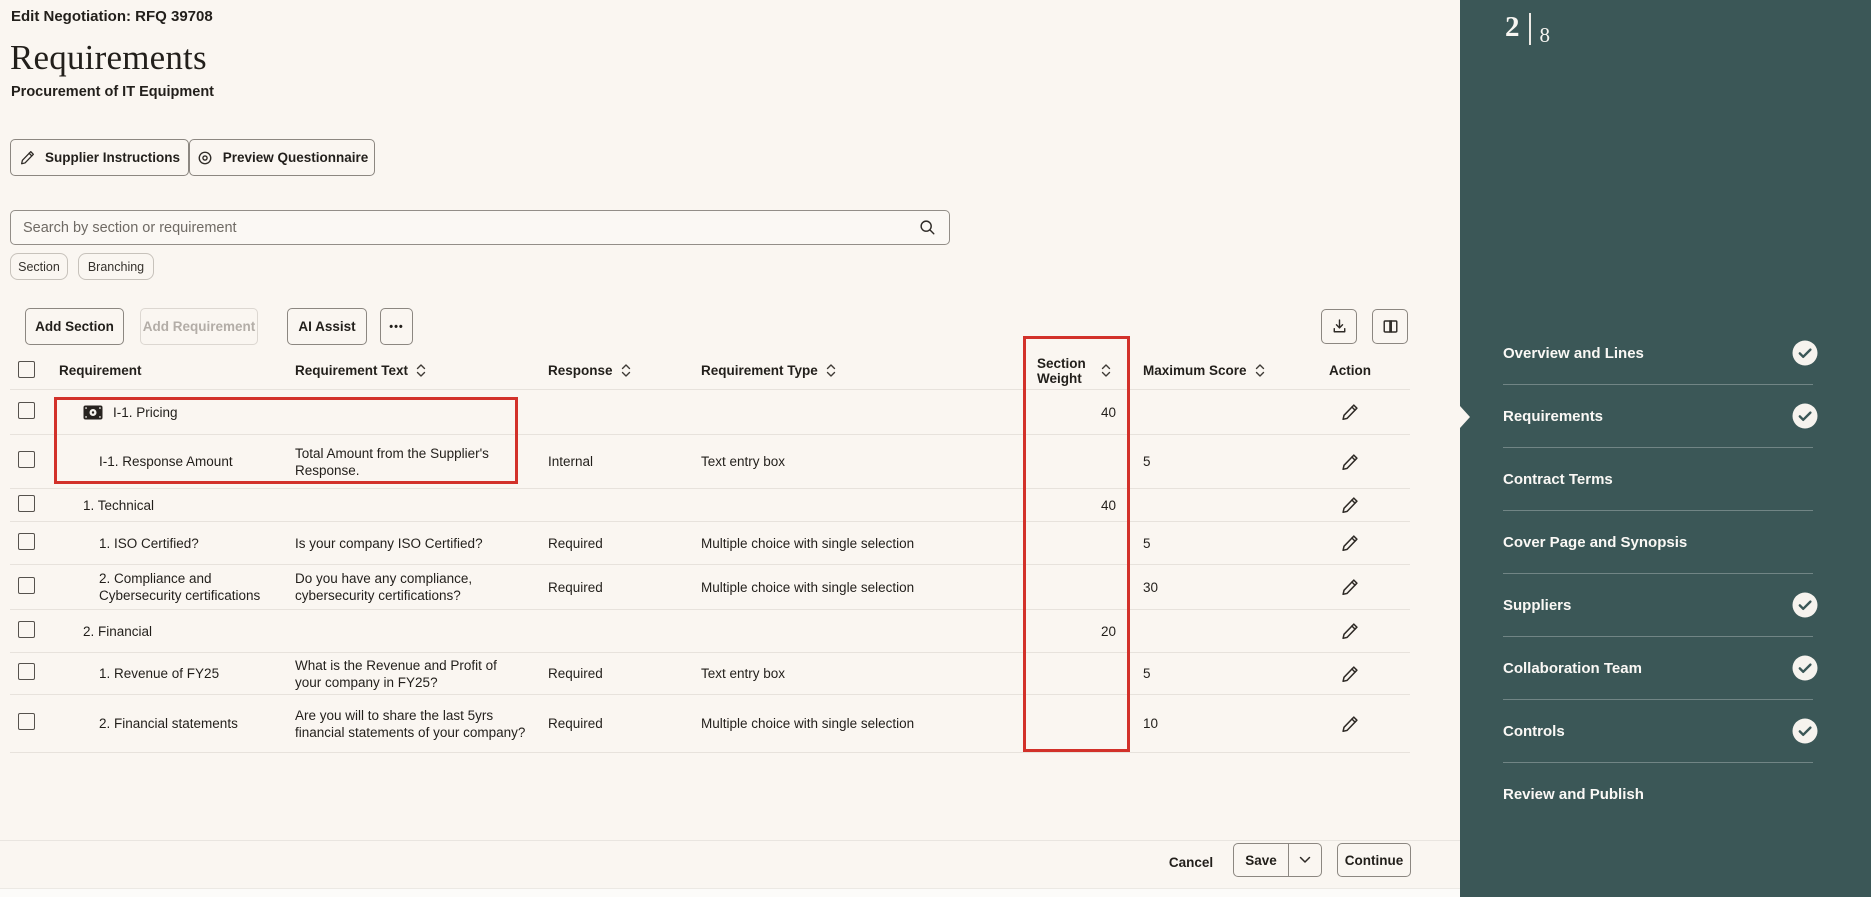 Image resolution: width=1871 pixels, height=897 pixels. What do you see at coordinates (1339, 326) in the screenshot?
I see `download-button` at bounding box center [1339, 326].